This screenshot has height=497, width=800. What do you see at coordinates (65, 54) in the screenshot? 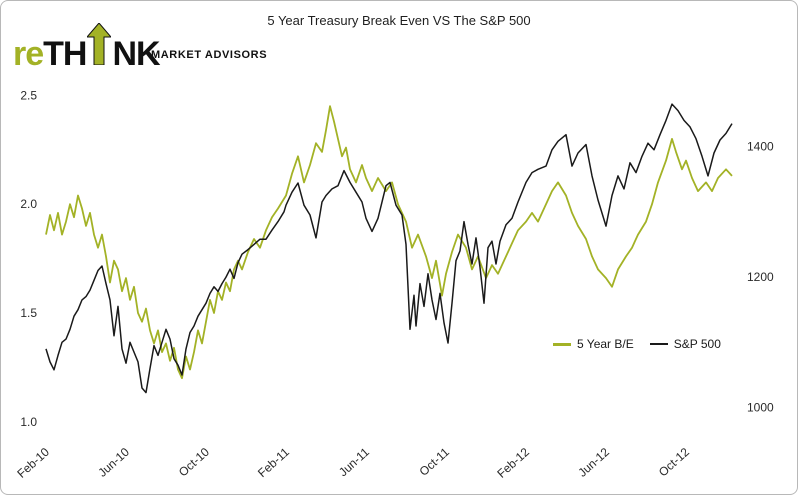
I see `brand-th: TH` at bounding box center [65, 54].